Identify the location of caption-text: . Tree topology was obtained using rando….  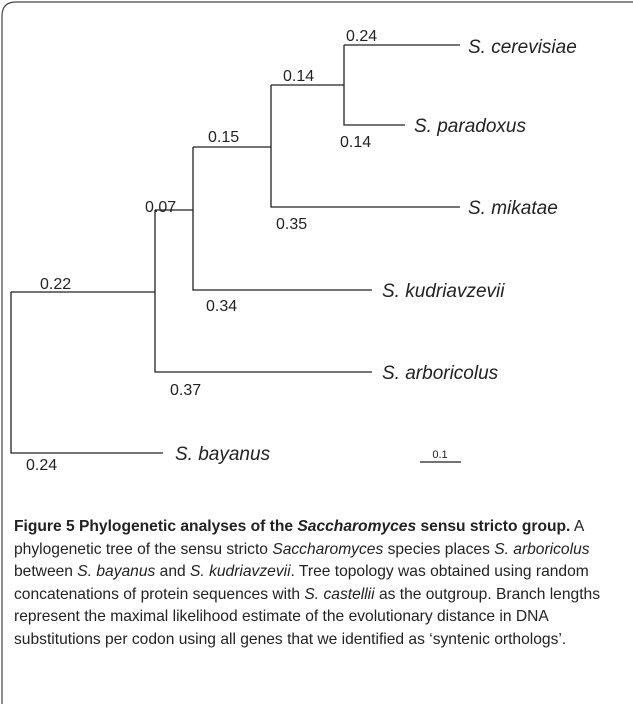
(301, 583).